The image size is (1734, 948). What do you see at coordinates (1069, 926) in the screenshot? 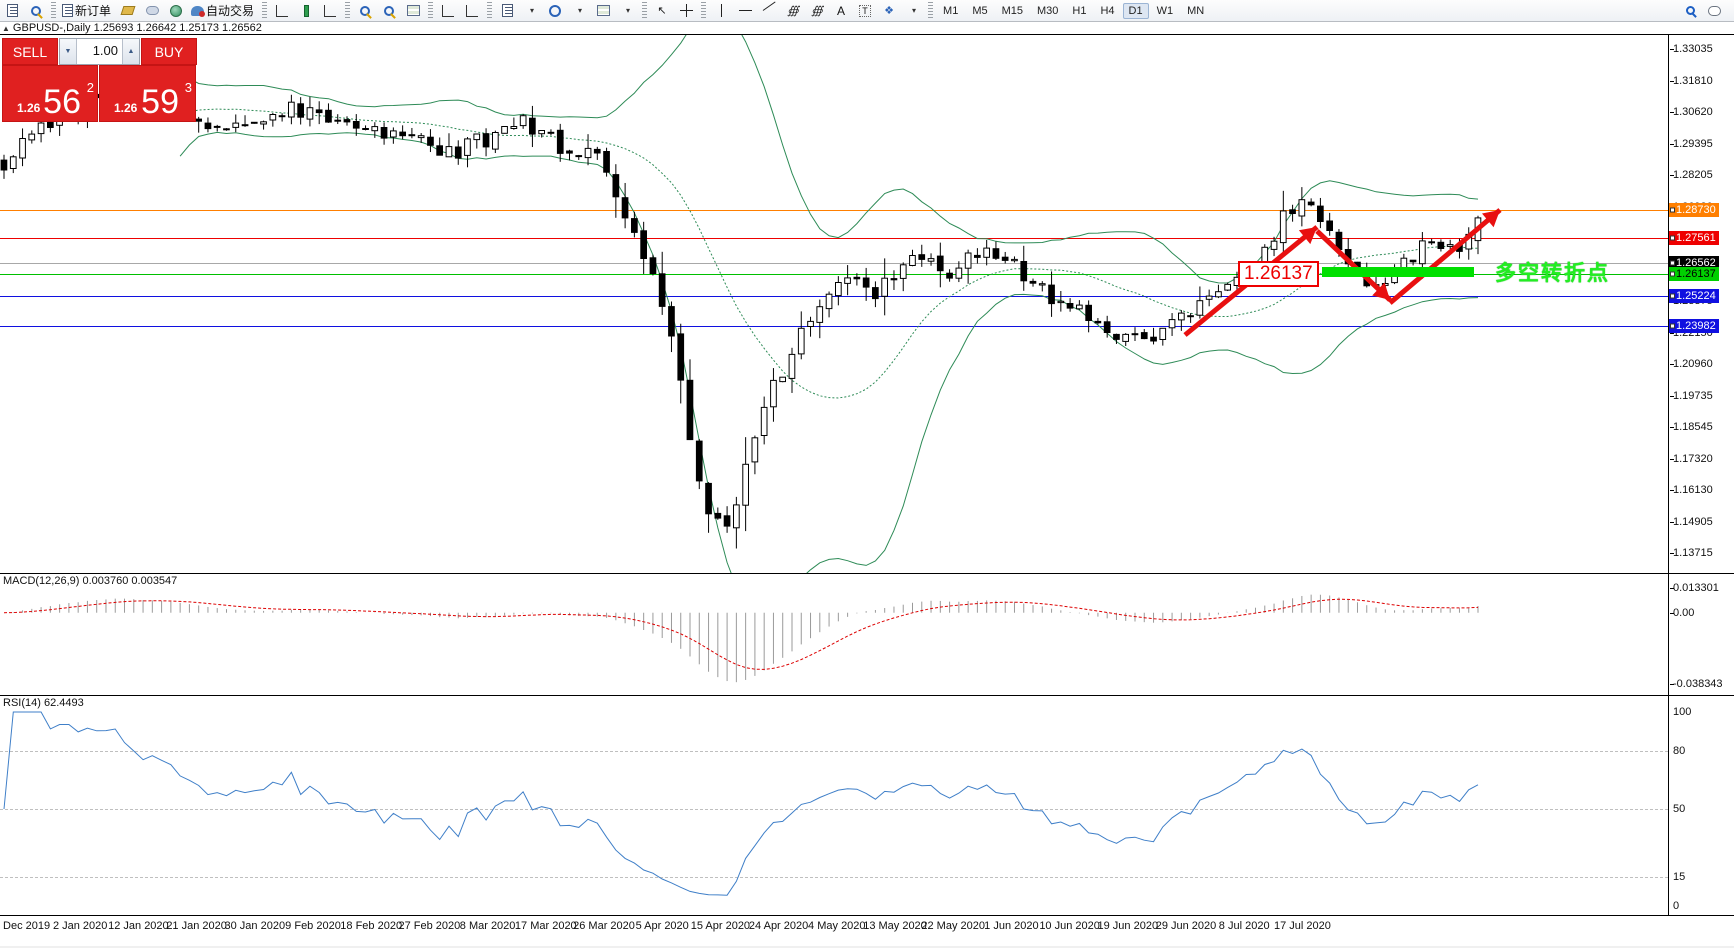
I see `date-tick-label: 10 Jun 2020` at bounding box center [1069, 926].